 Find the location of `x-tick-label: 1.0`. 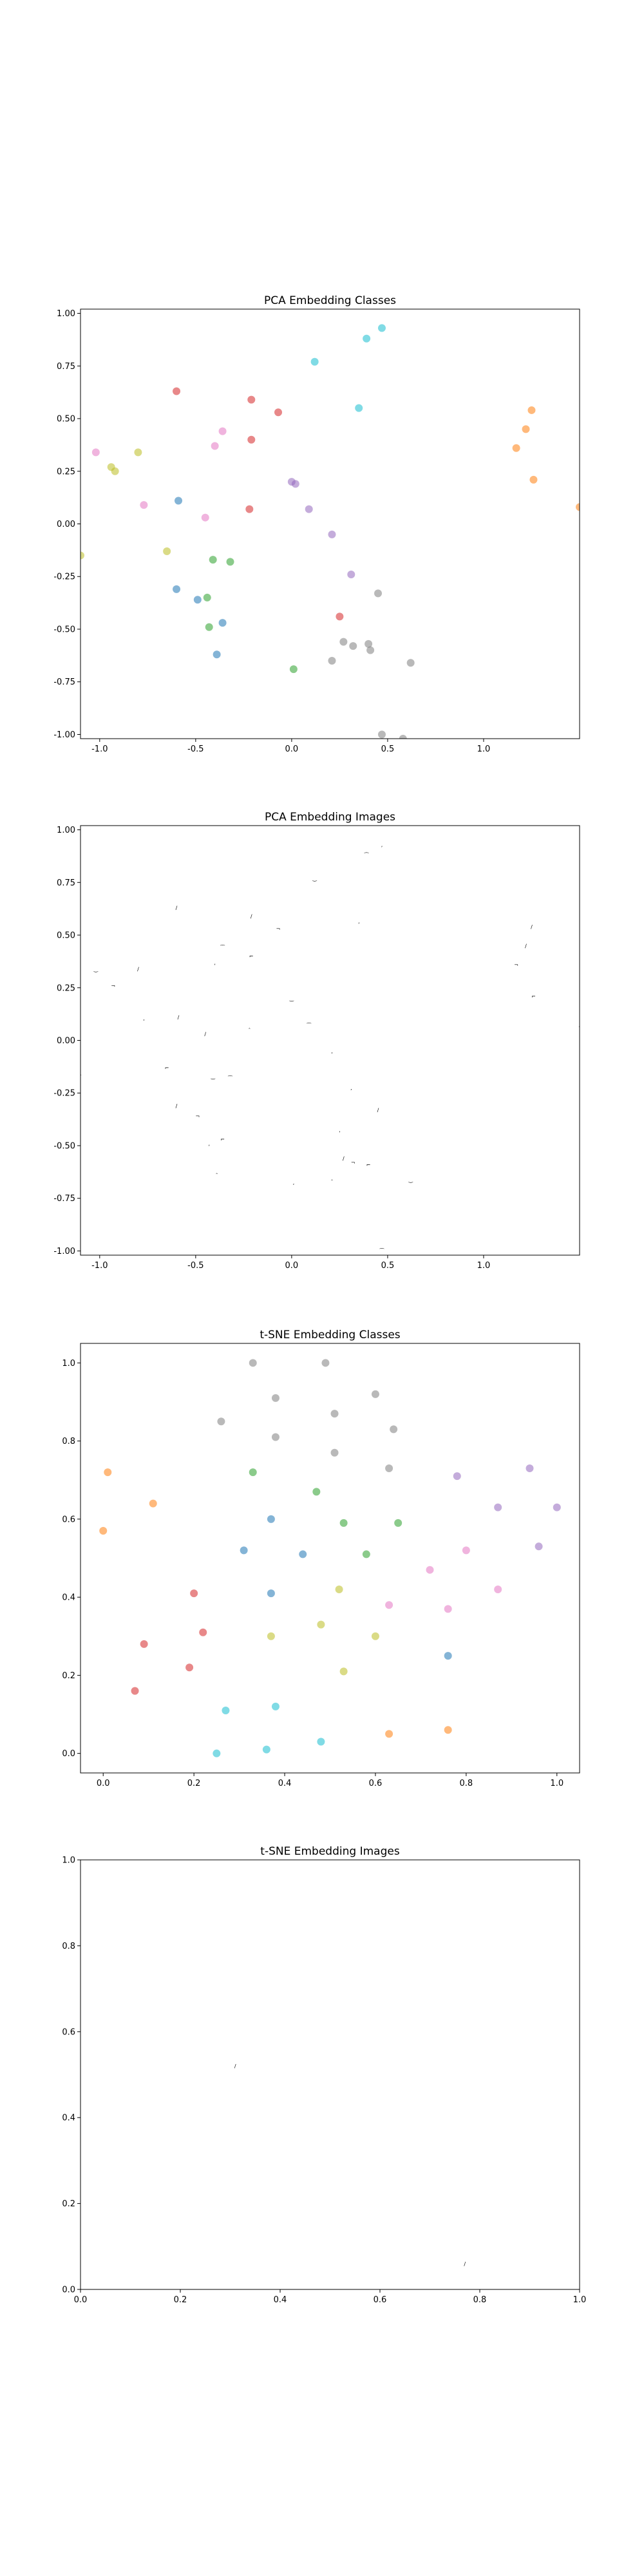

x-tick-label: 1.0 is located at coordinates (484, 1266).